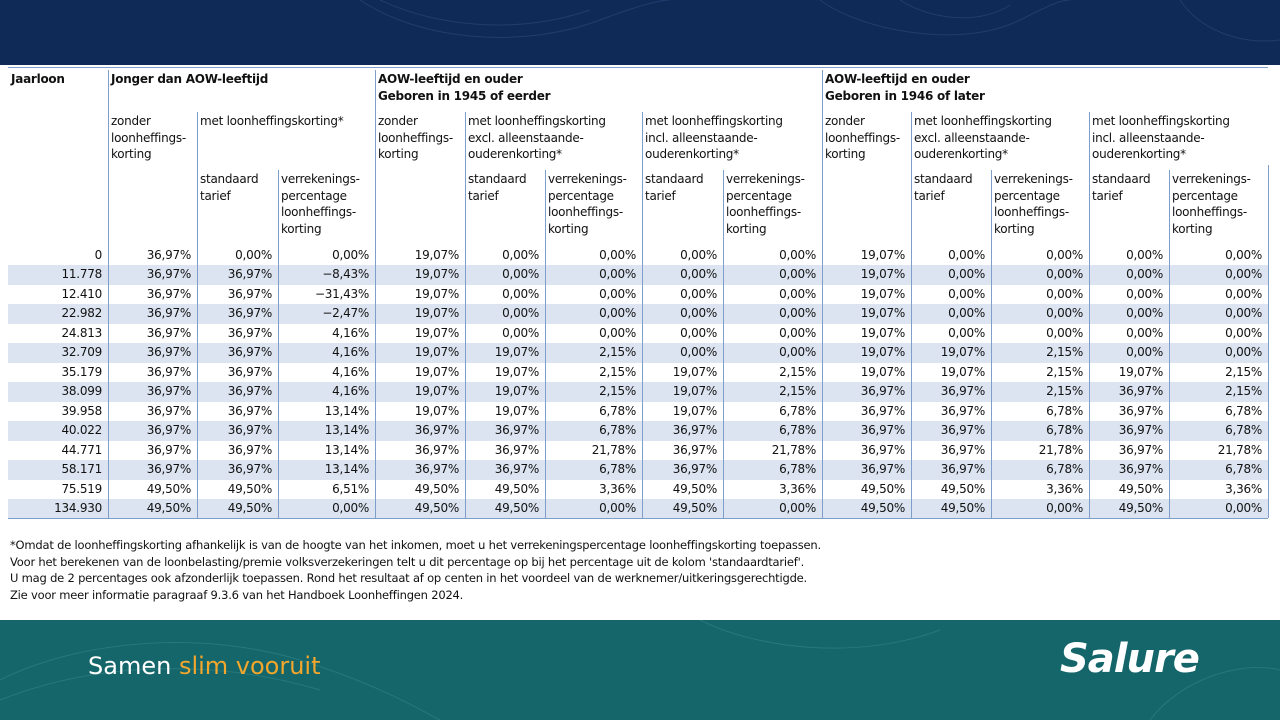  What do you see at coordinates (82, 391) in the screenshot?
I see `row-label: 38.099` at bounding box center [82, 391].